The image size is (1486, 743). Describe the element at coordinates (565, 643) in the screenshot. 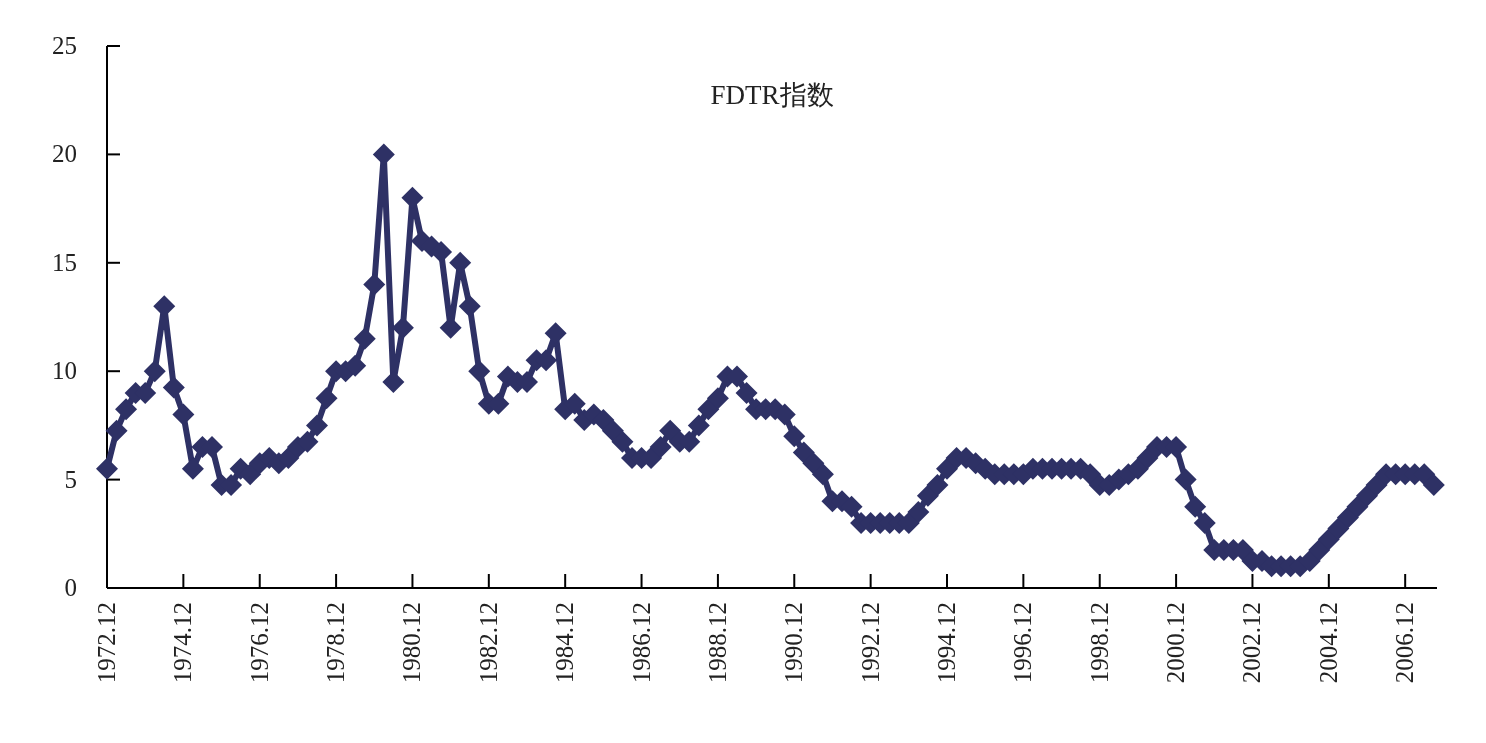

I see `x-tick-label: 1984.12` at that location.